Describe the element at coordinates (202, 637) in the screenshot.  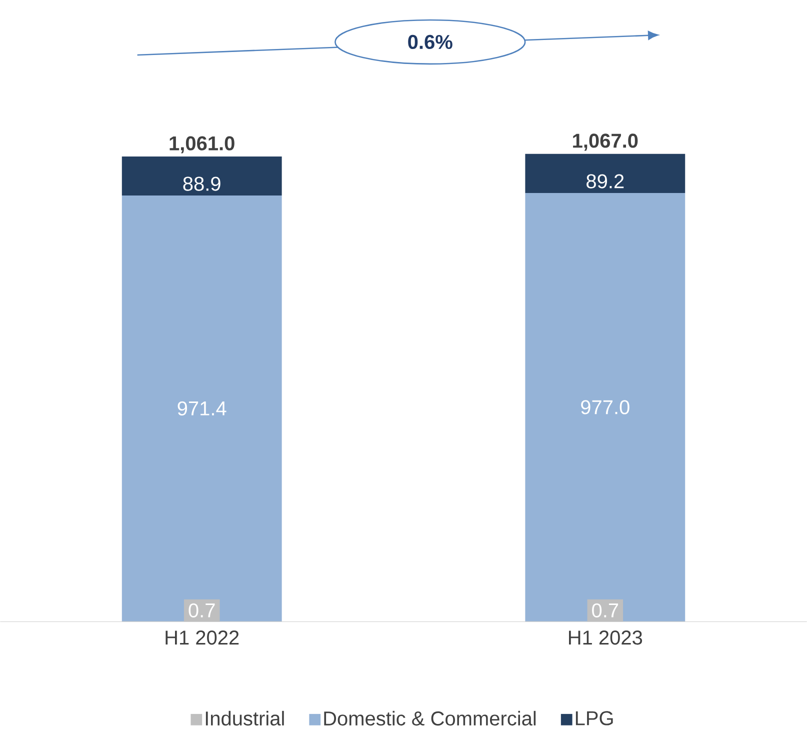
I see `x-tick-label: H1 2022` at that location.